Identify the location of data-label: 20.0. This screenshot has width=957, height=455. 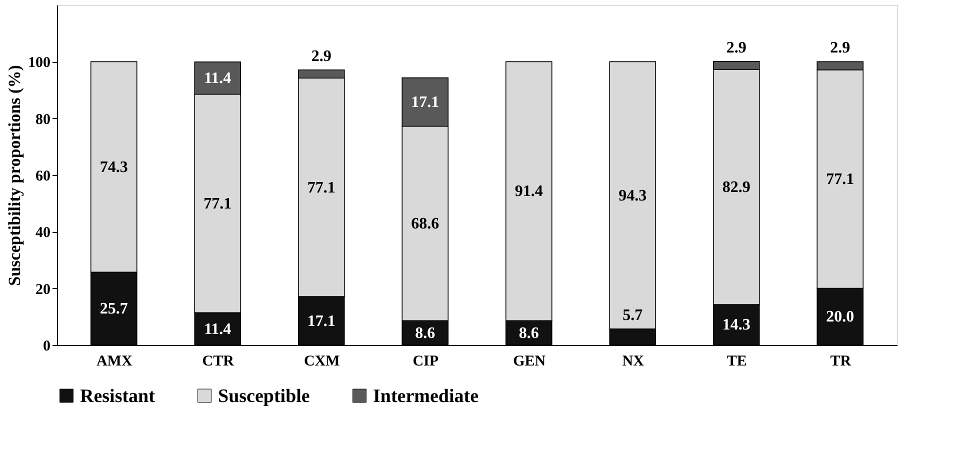
(840, 317).